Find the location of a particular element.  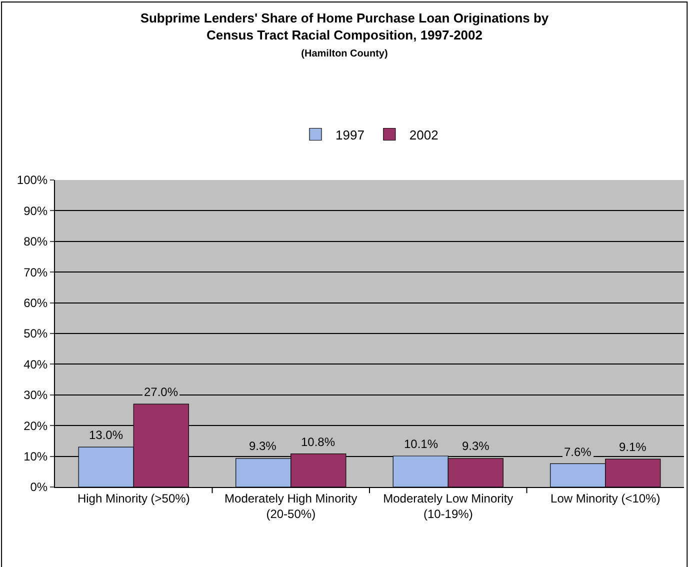

y-tick-label: 90% is located at coordinates (36, 211).